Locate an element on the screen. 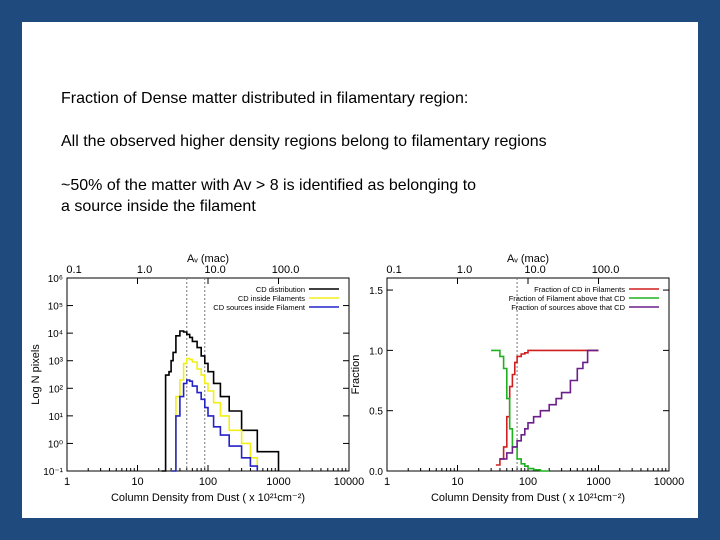 The height and width of the screenshot is (540, 720). legend-label: CD distribution is located at coordinates (280, 289).